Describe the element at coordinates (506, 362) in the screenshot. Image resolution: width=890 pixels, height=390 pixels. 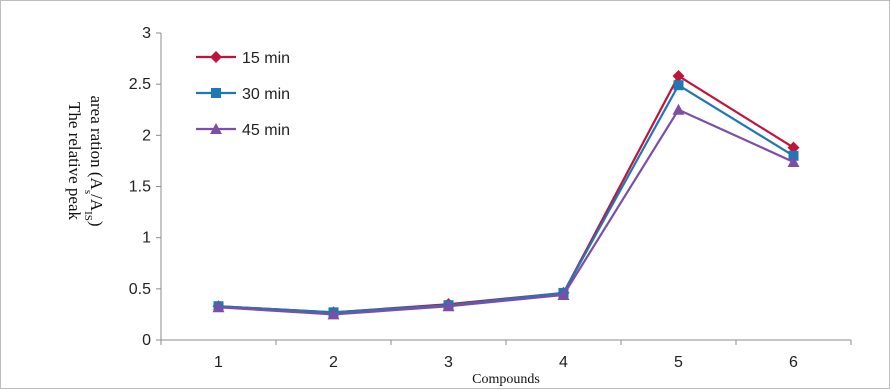
I see `x-tick-labels: 1 2 3 4 5 6` at that location.